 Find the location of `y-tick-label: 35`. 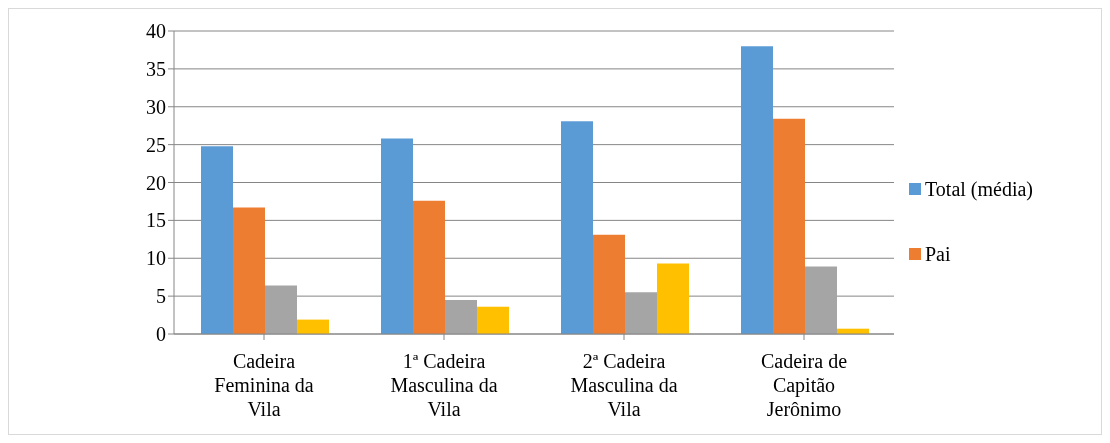

y-tick-label: 35 is located at coordinates (156, 68).